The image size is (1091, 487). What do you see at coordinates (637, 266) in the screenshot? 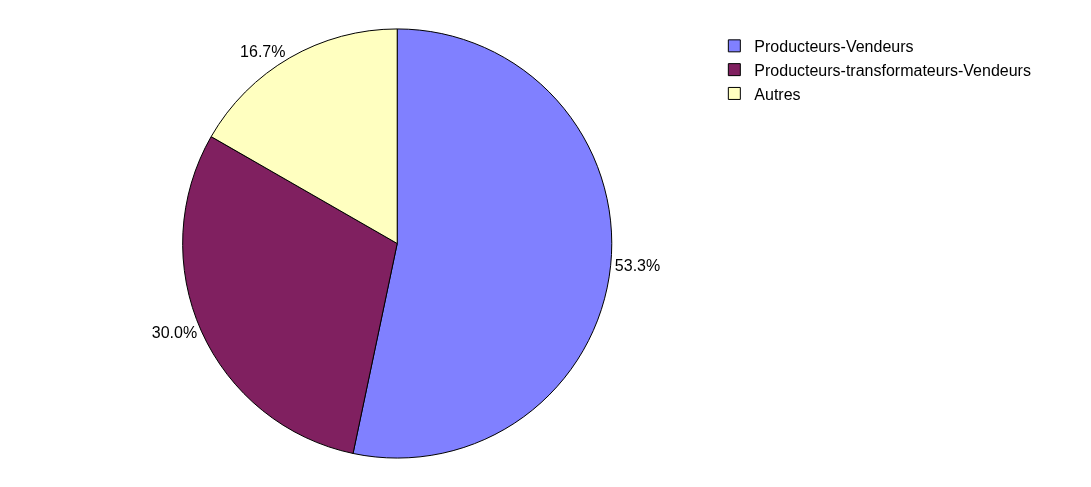
I see `data-label: 53.3%` at bounding box center [637, 266].